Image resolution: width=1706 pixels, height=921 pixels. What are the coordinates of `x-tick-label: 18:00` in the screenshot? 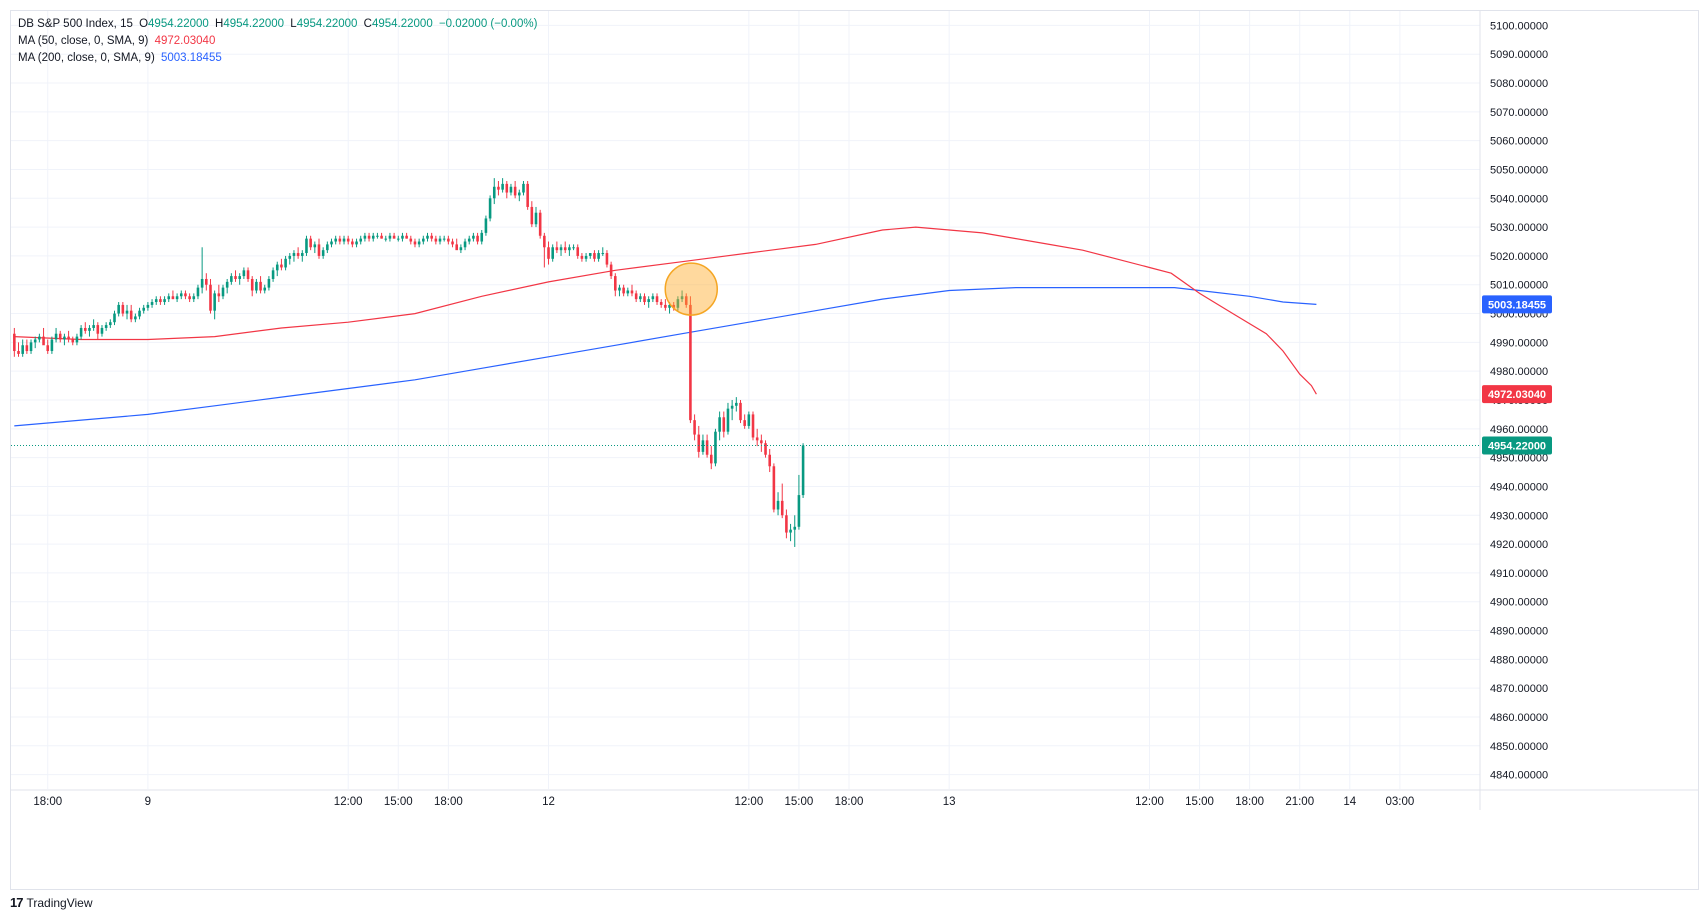 It's located at (448, 802).